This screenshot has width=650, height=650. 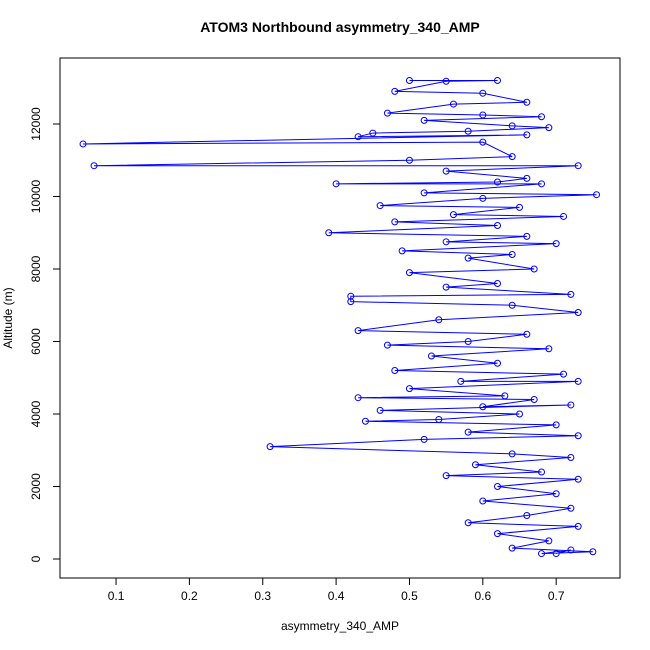 What do you see at coordinates (340, 27) in the screenshot?
I see `chart-title: ATOM3 Northbound asymmetry_340_AMP` at bounding box center [340, 27].